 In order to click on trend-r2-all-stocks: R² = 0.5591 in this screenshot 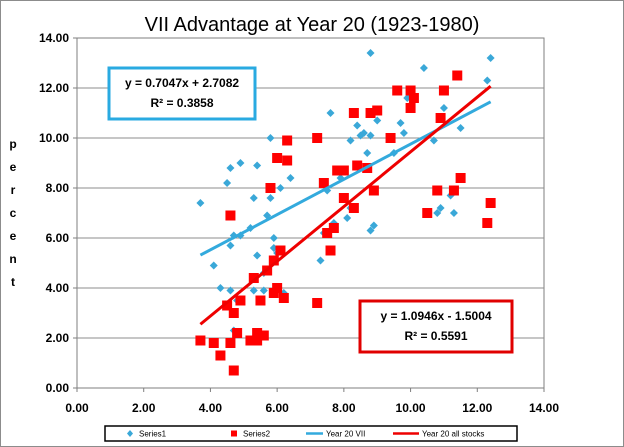, I will do `click(435, 336)`.